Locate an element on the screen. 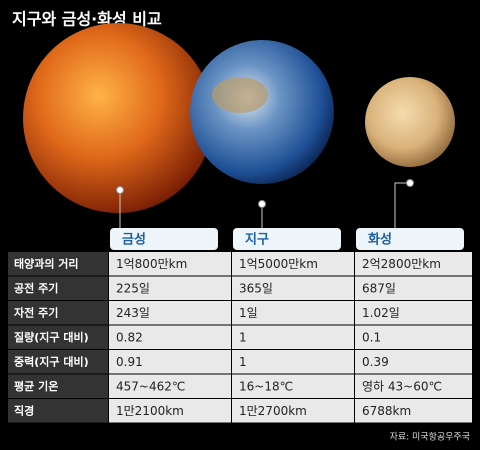 The image size is (480, 450). row-label: 직경 is located at coordinates (24, 410).